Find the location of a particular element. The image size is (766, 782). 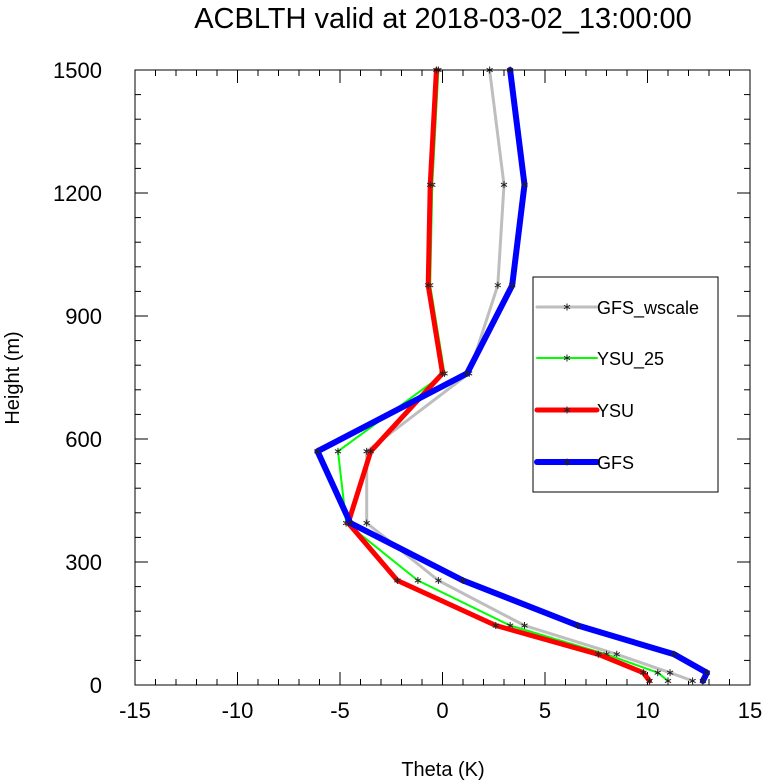

y-tick-label: 1500 is located at coordinates (77, 70).